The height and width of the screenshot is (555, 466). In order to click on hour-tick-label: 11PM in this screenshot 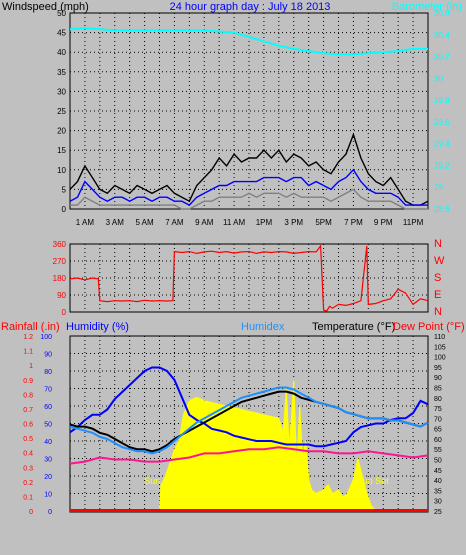, I will do `click(413, 222)`.